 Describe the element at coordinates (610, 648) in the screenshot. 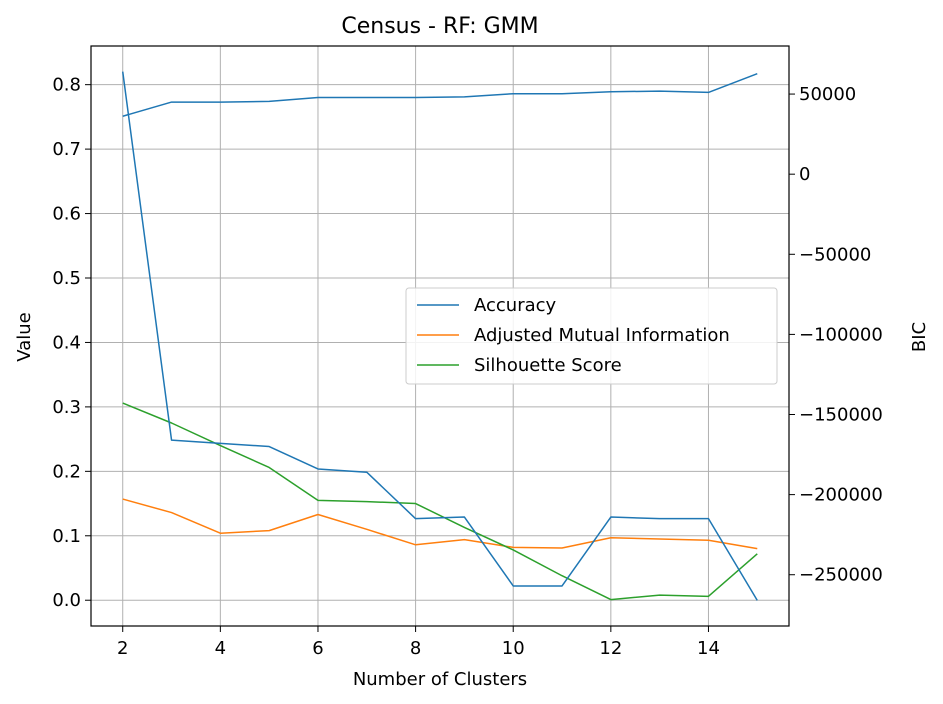

I see `x-tick-label: 12` at that location.